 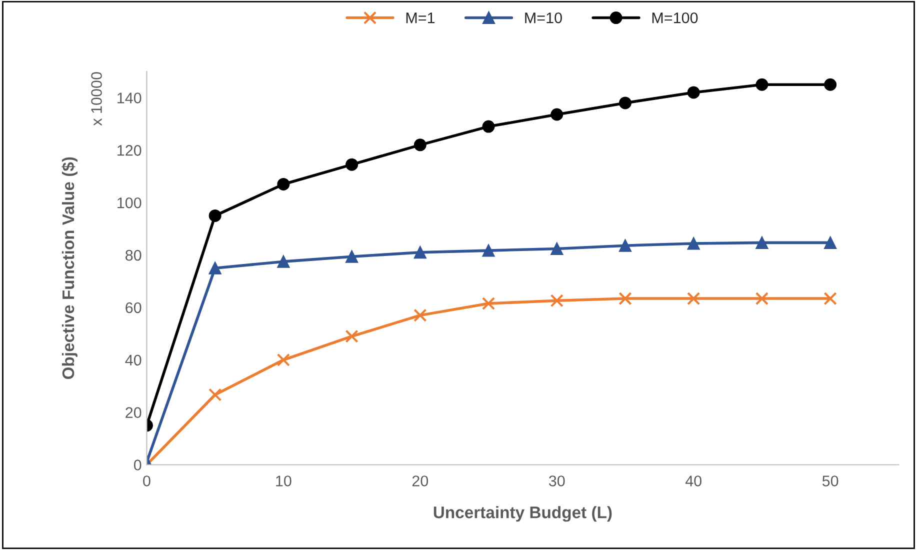 I want to click on y-tick-label: 0, so click(x=138, y=465).